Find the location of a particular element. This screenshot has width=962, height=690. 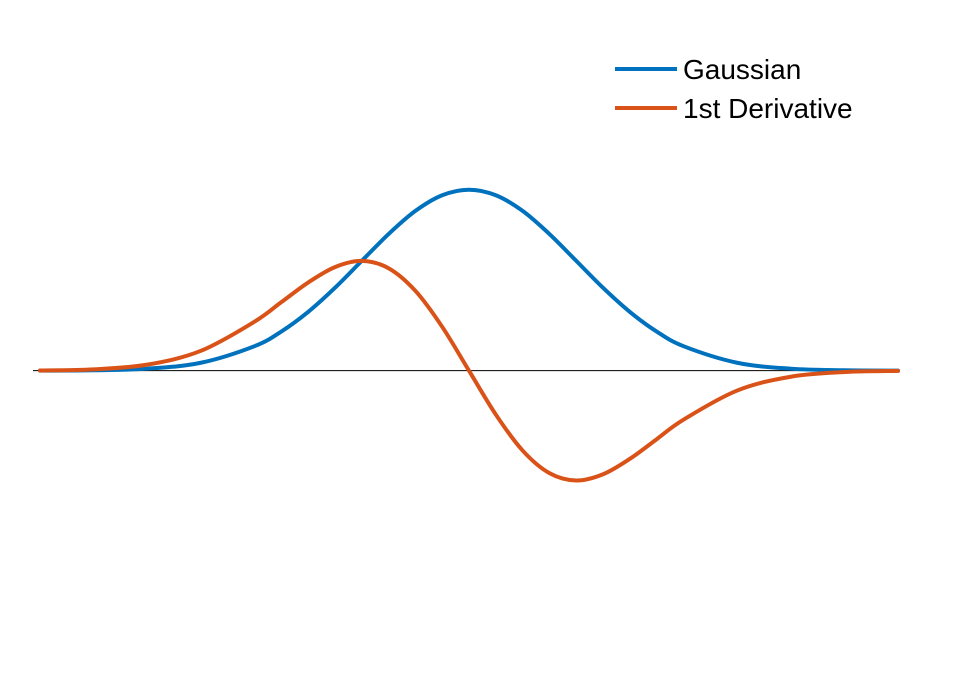

legend-label-derivative: 1st Derivative is located at coordinates (768, 108).